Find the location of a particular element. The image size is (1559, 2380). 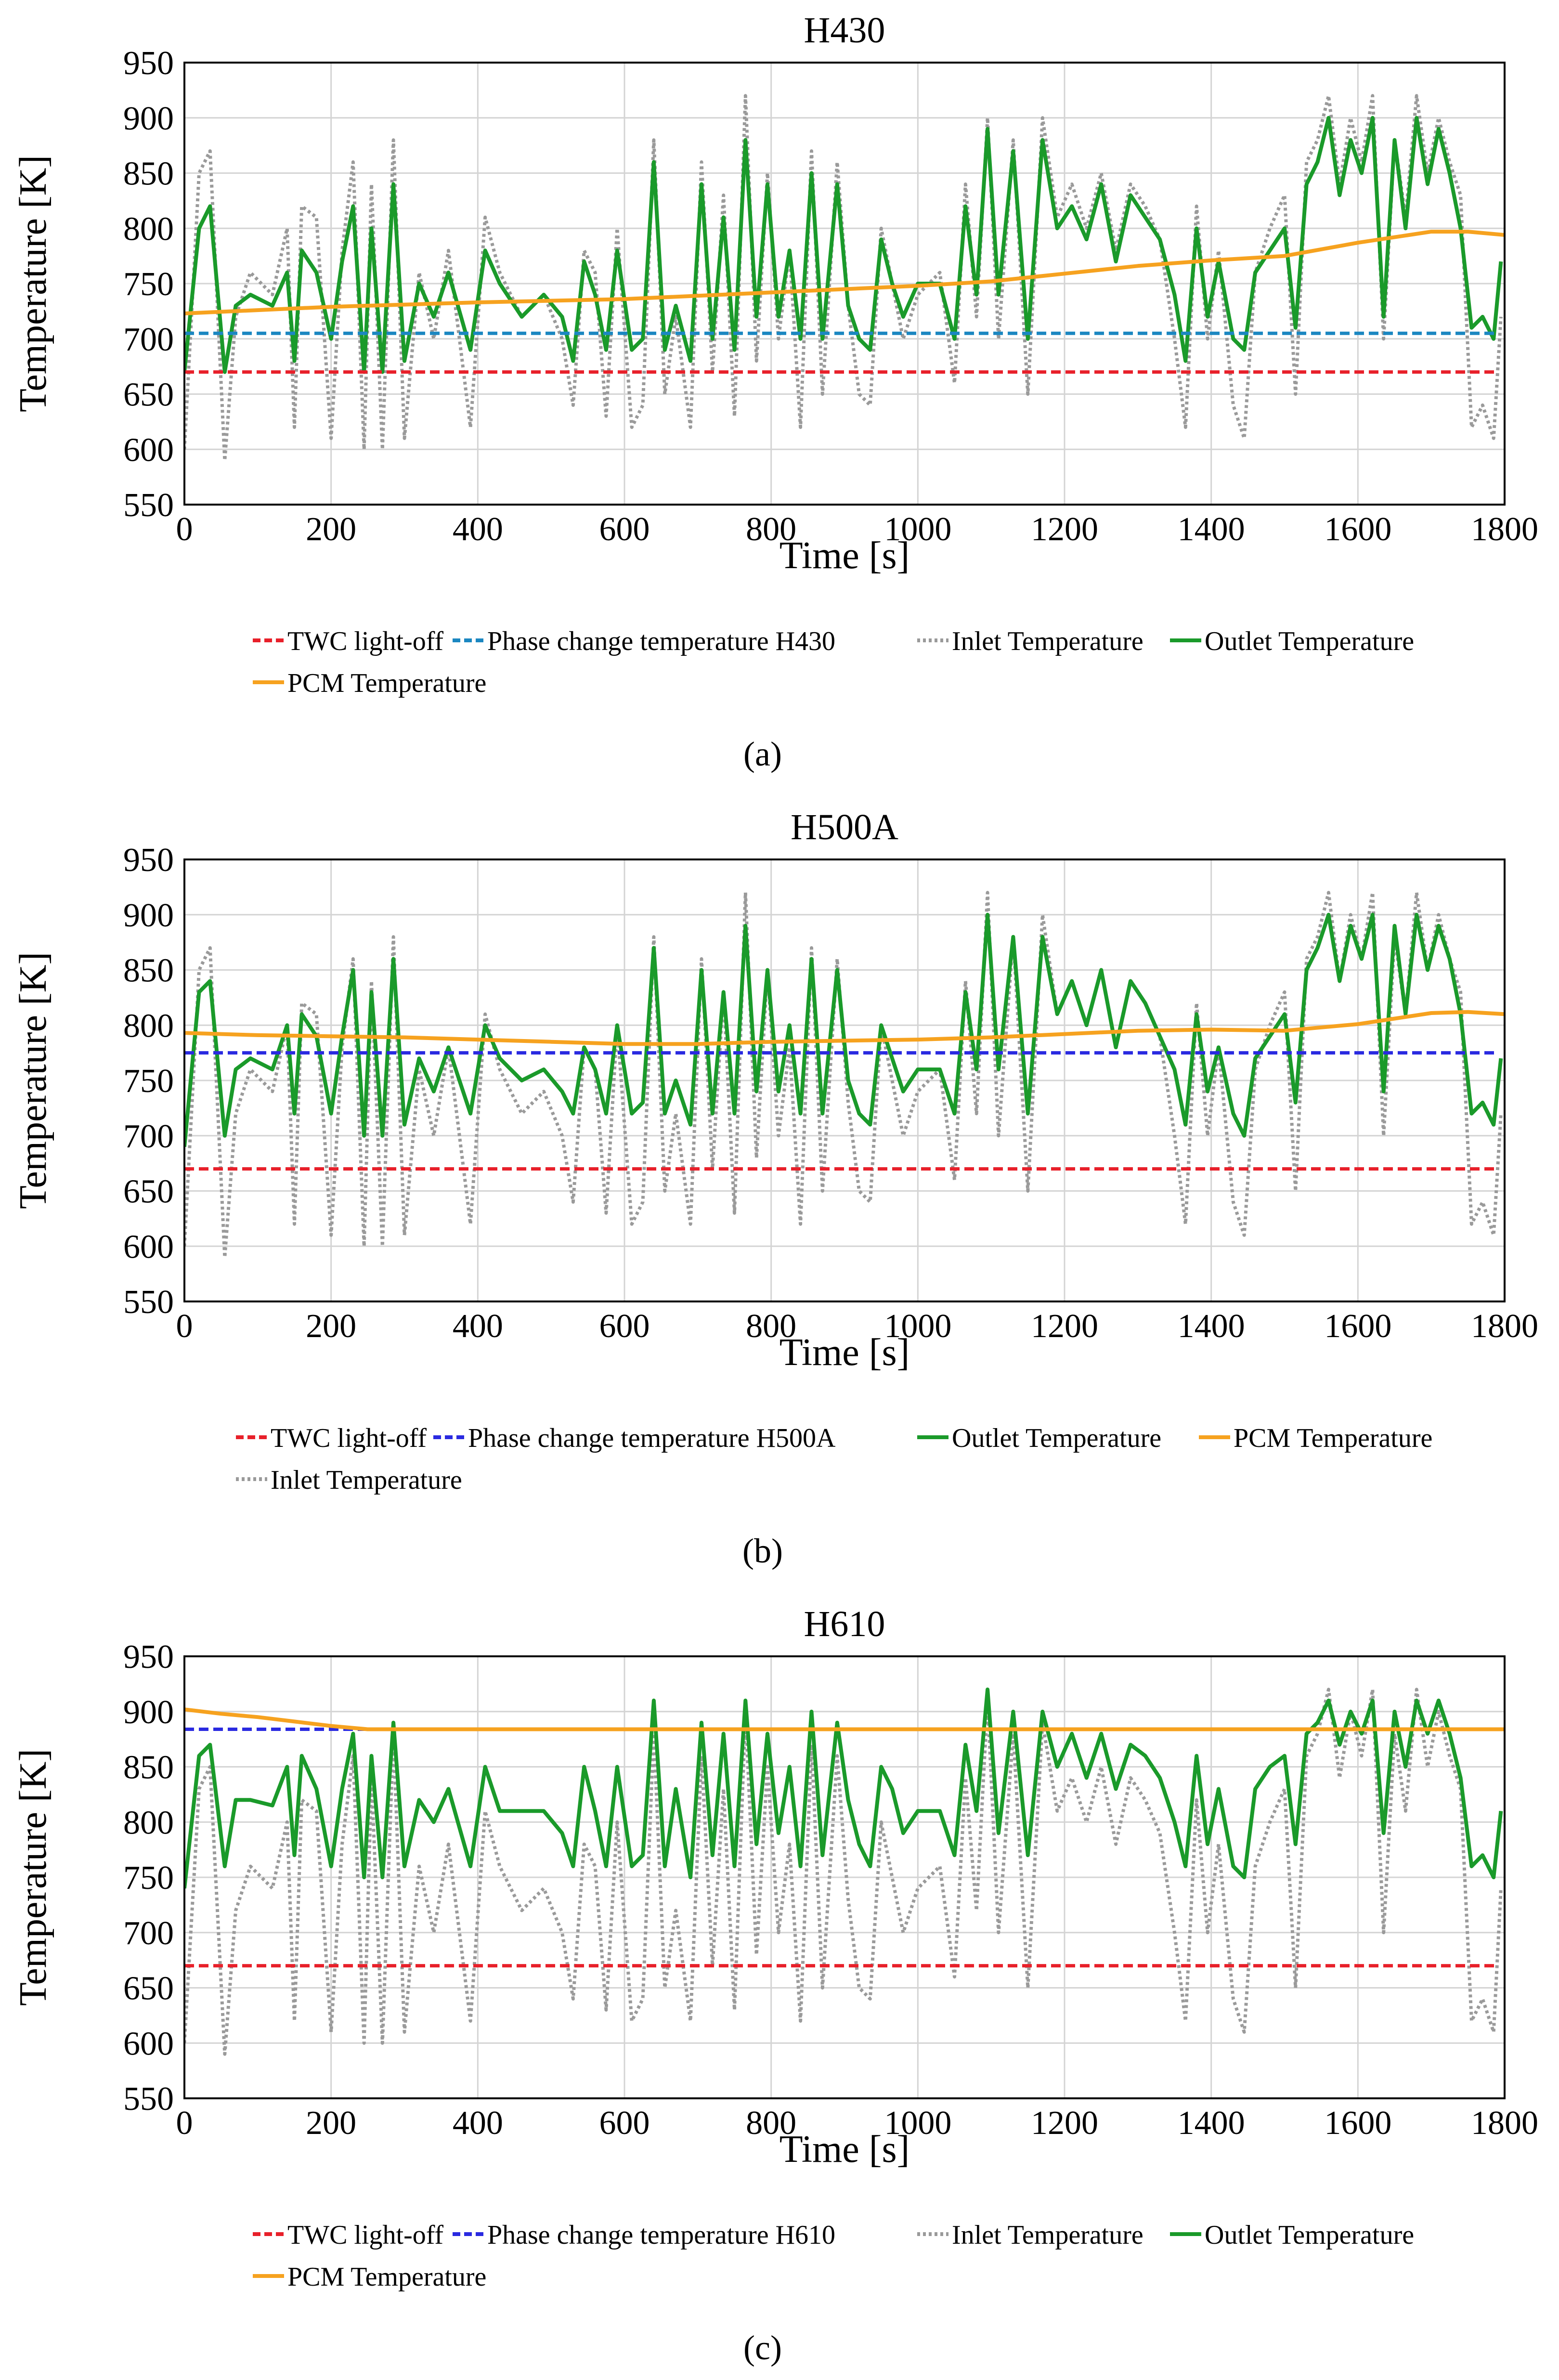

legend-label: Phase change temperature H610 is located at coordinates (661, 2235).